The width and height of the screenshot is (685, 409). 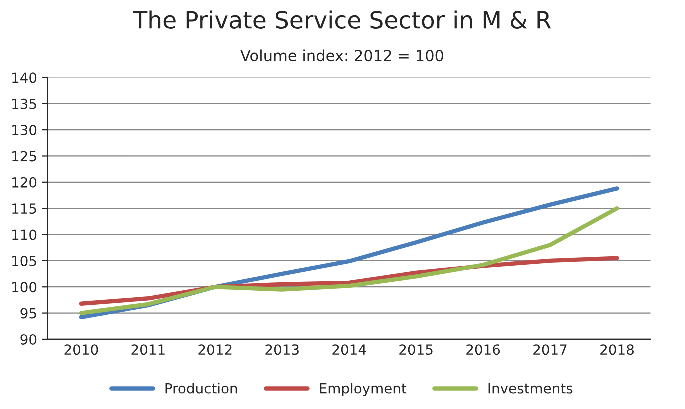 What do you see at coordinates (342, 19) in the screenshot?
I see `chart-title: The Private Service Sector in M & R` at bounding box center [342, 19].